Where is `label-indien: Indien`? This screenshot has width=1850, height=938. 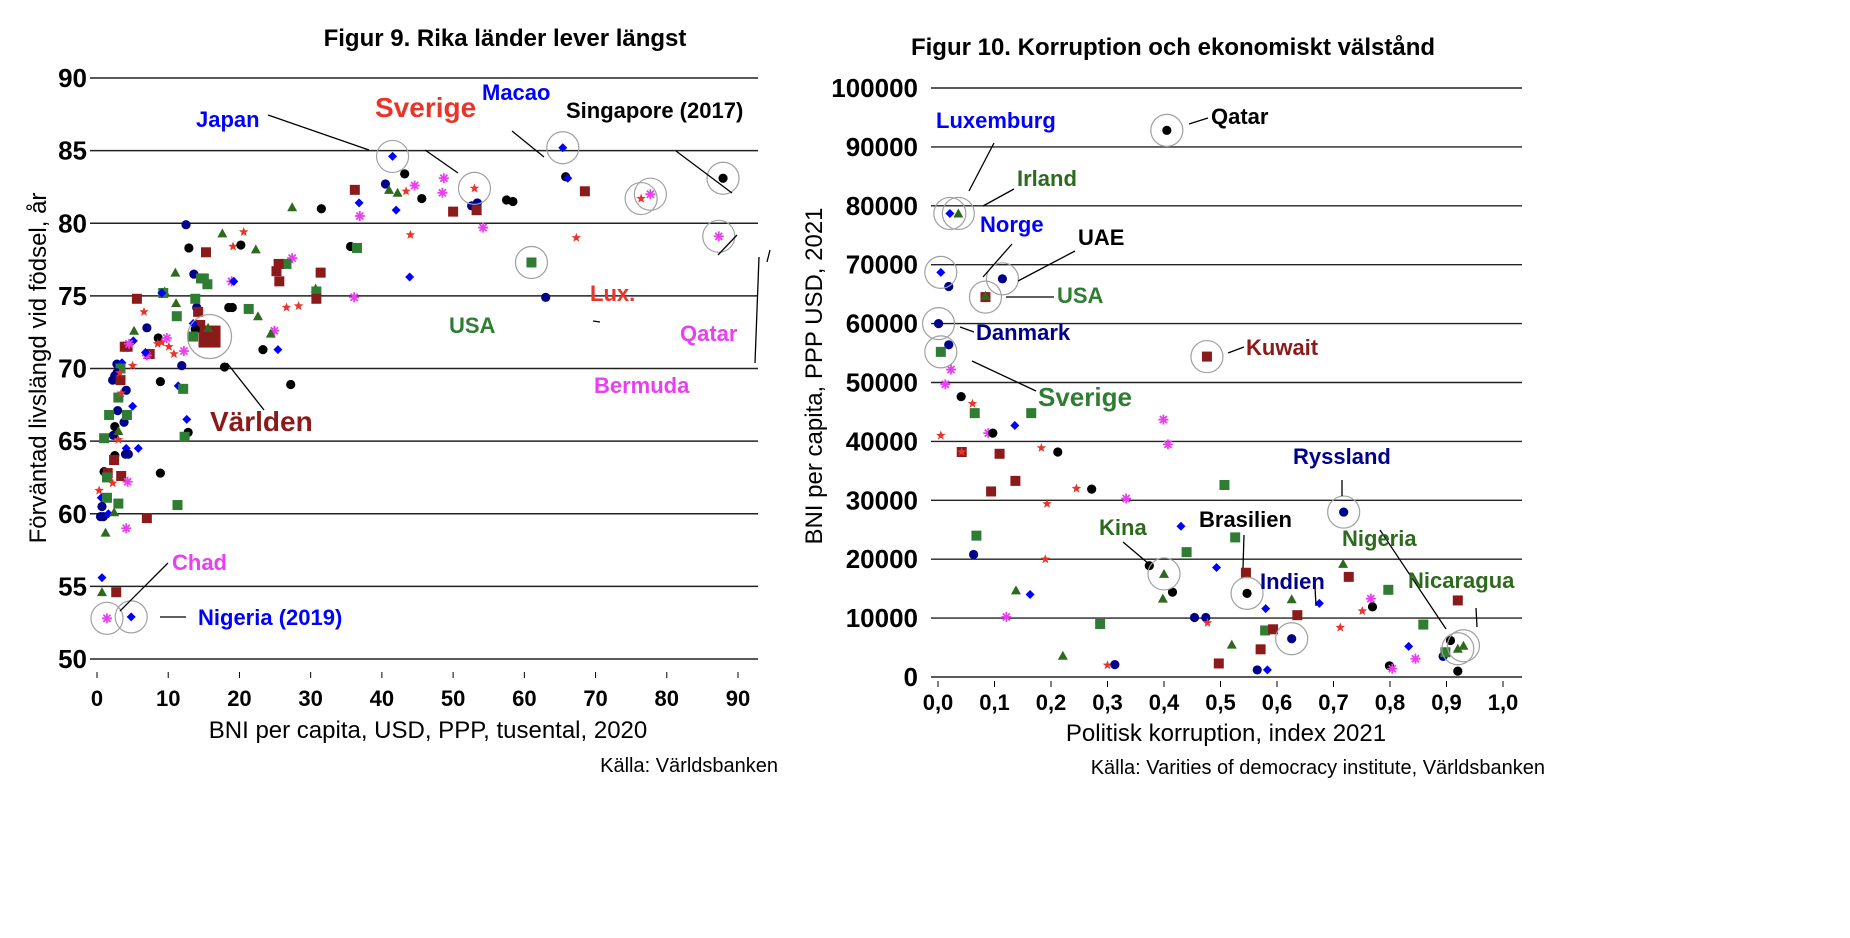
label-indien: Indien is located at coordinates (1292, 581).